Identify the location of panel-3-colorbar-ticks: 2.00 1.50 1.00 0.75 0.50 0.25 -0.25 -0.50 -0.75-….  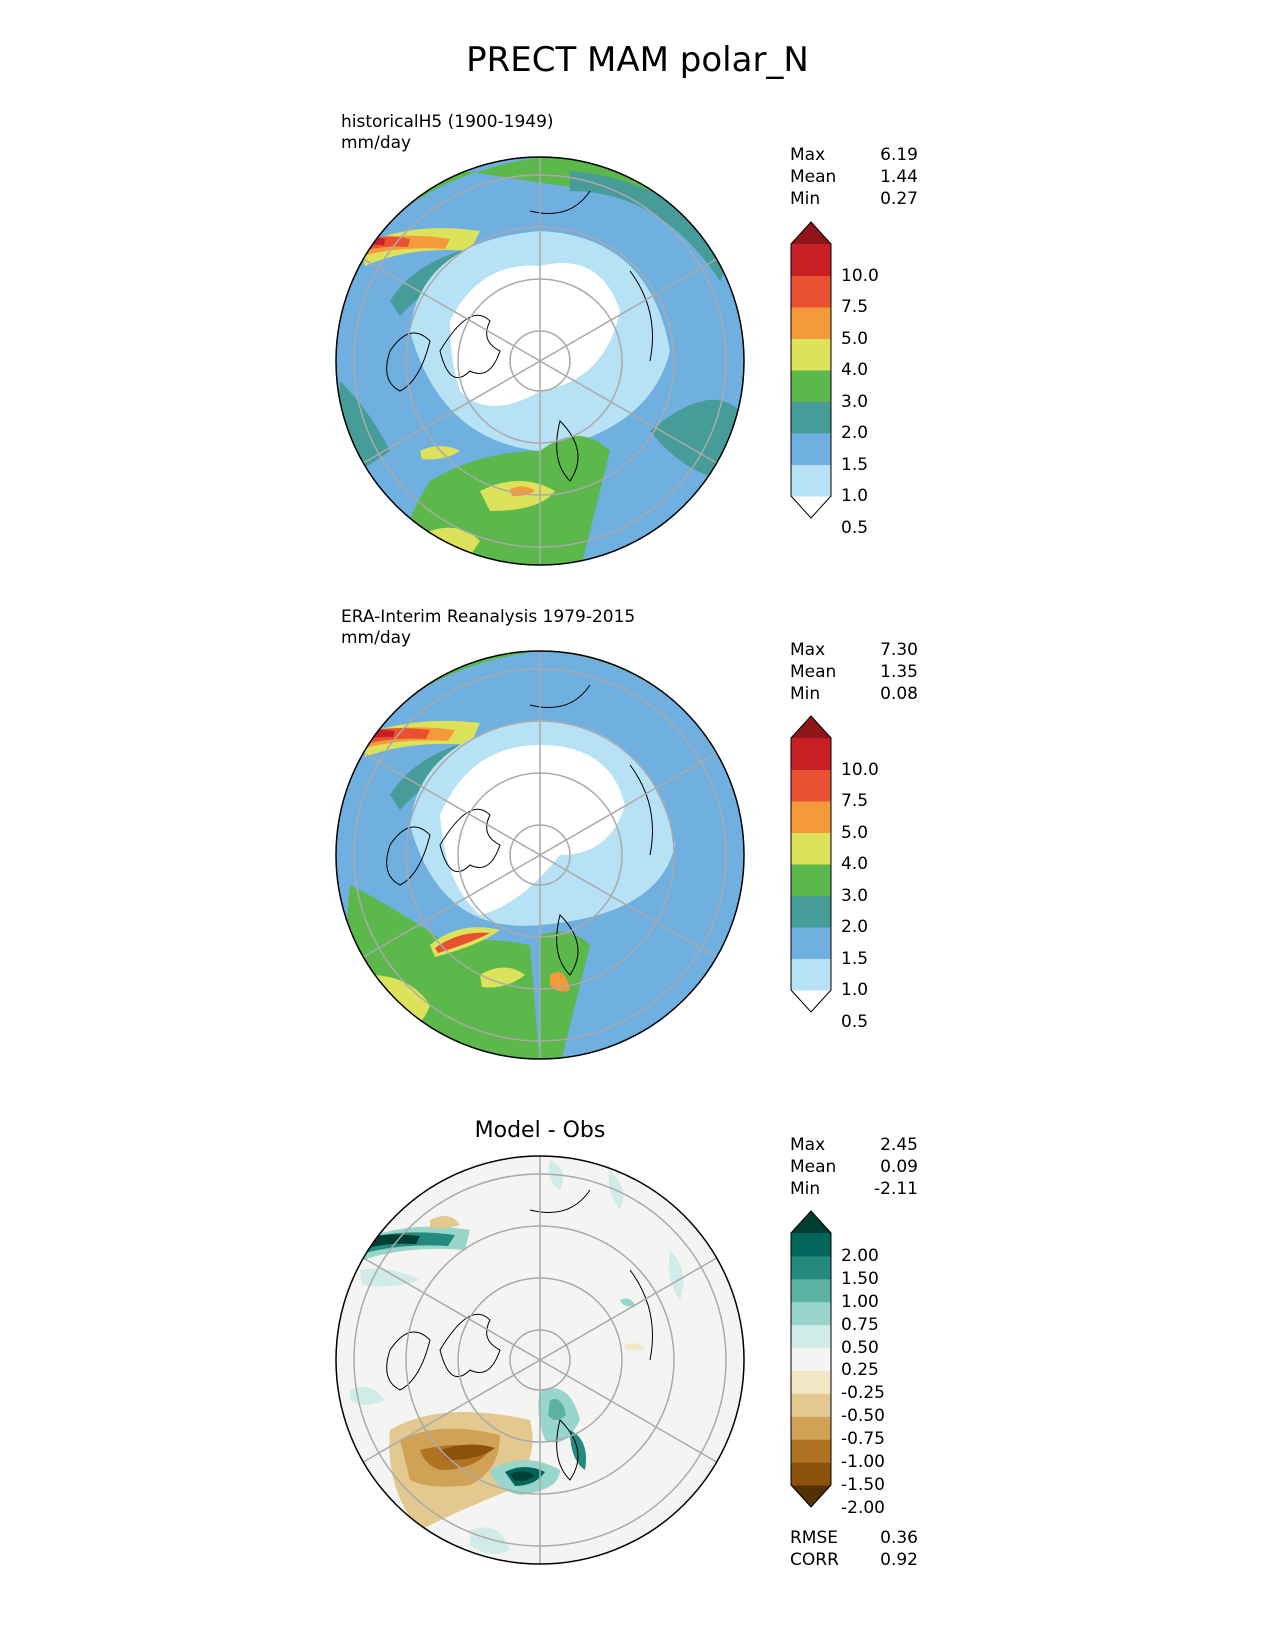
(871, 1364).